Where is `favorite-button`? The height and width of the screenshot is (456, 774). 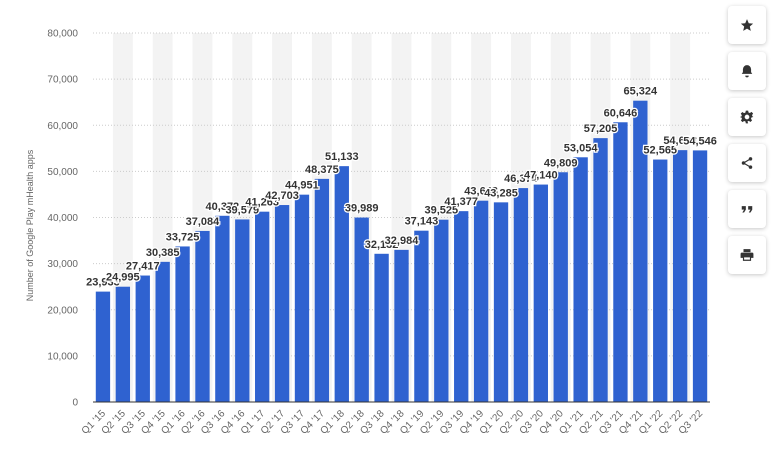
favorite-button is located at coordinates (747, 25).